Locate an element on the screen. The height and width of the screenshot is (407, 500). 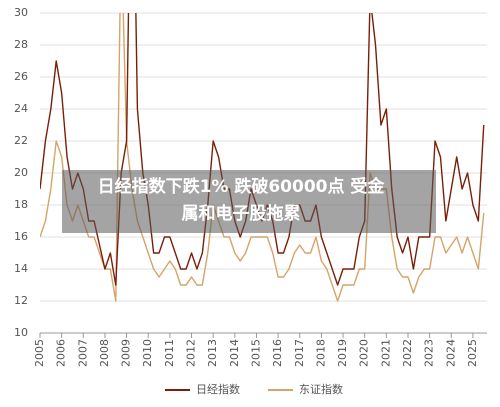
x-tick-label: 2012 is located at coordinates (191, 353).